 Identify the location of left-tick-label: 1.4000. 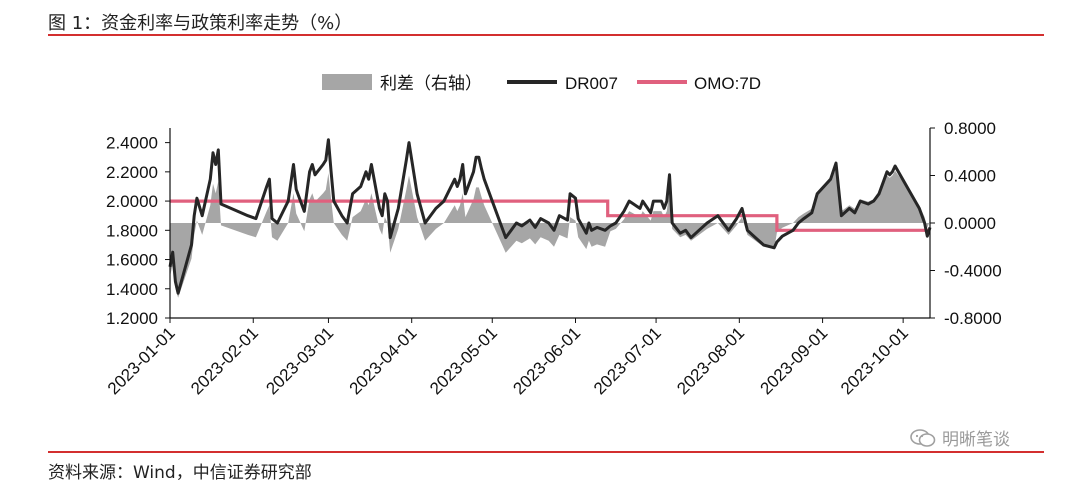
(132, 289).